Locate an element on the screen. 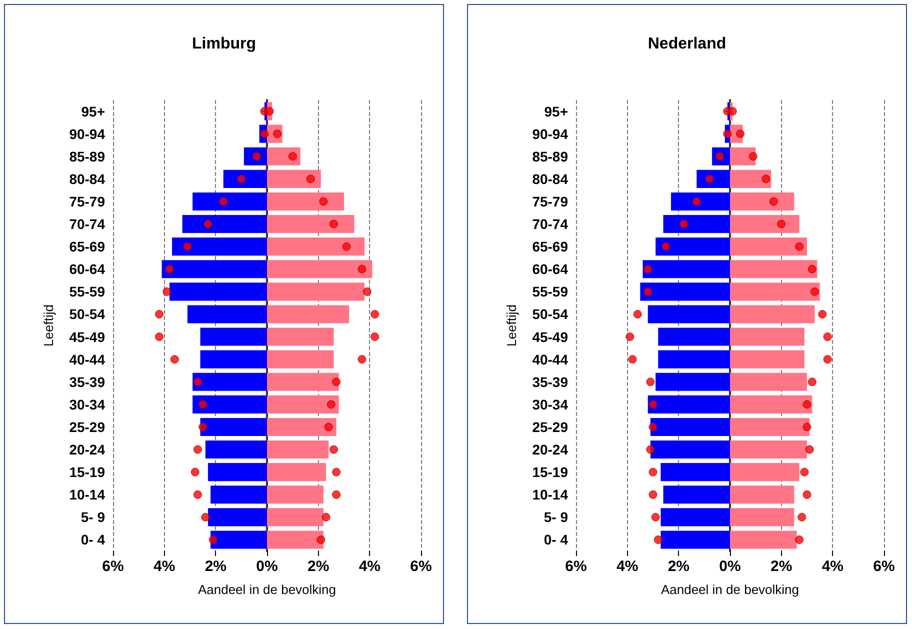  y-tick-label: 15-19 is located at coordinates (87, 472).